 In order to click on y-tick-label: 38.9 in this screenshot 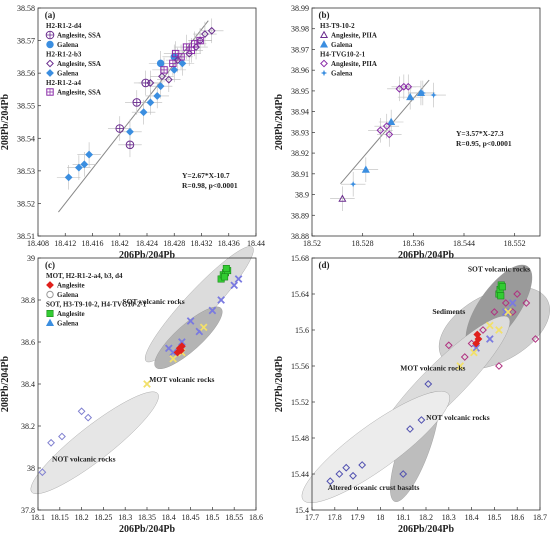, I will do `click(302, 195)`.